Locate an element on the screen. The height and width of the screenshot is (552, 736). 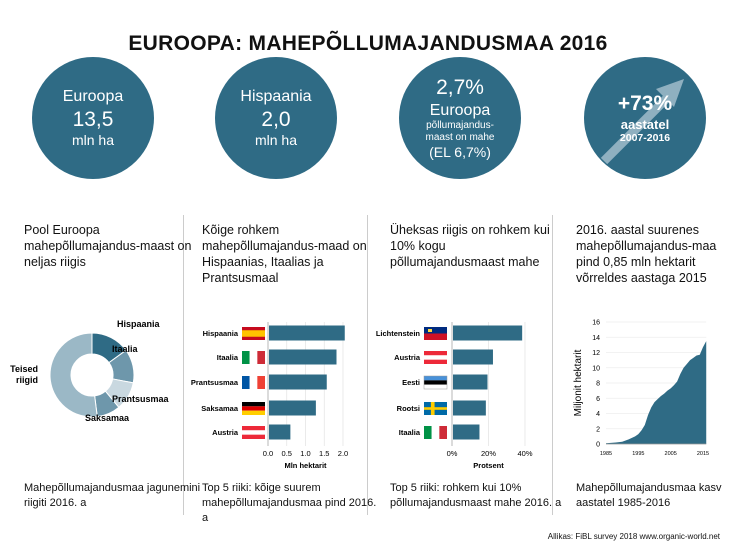
category-label: Rootsi is located at coordinates (408, 408).